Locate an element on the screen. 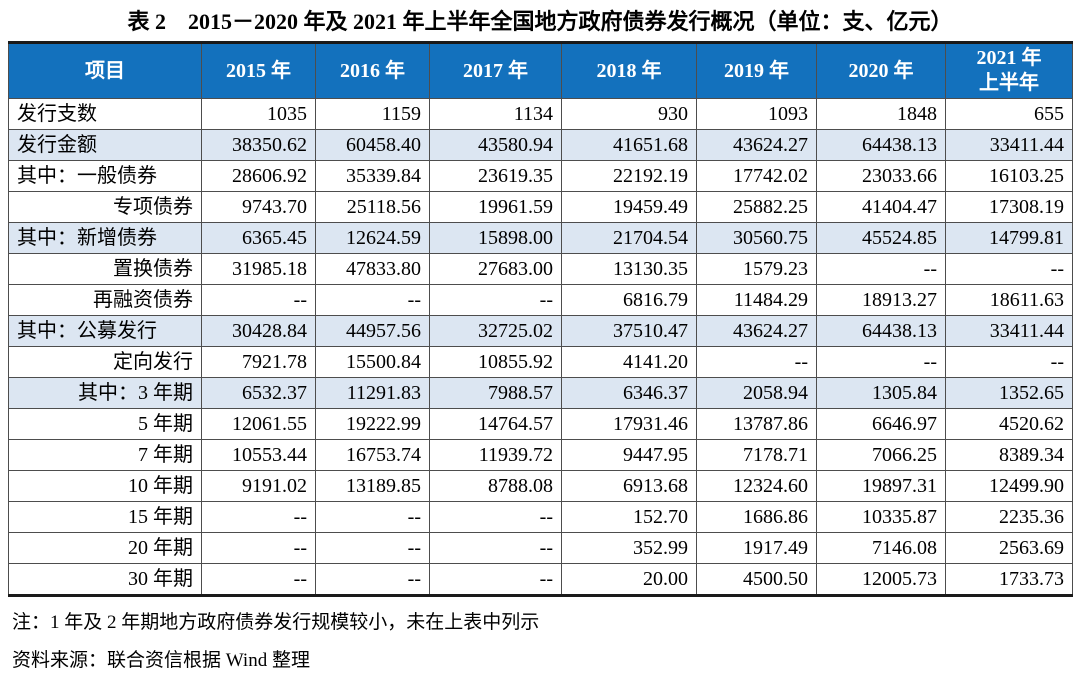  value-cell: 16753.74 is located at coordinates (372, 455).